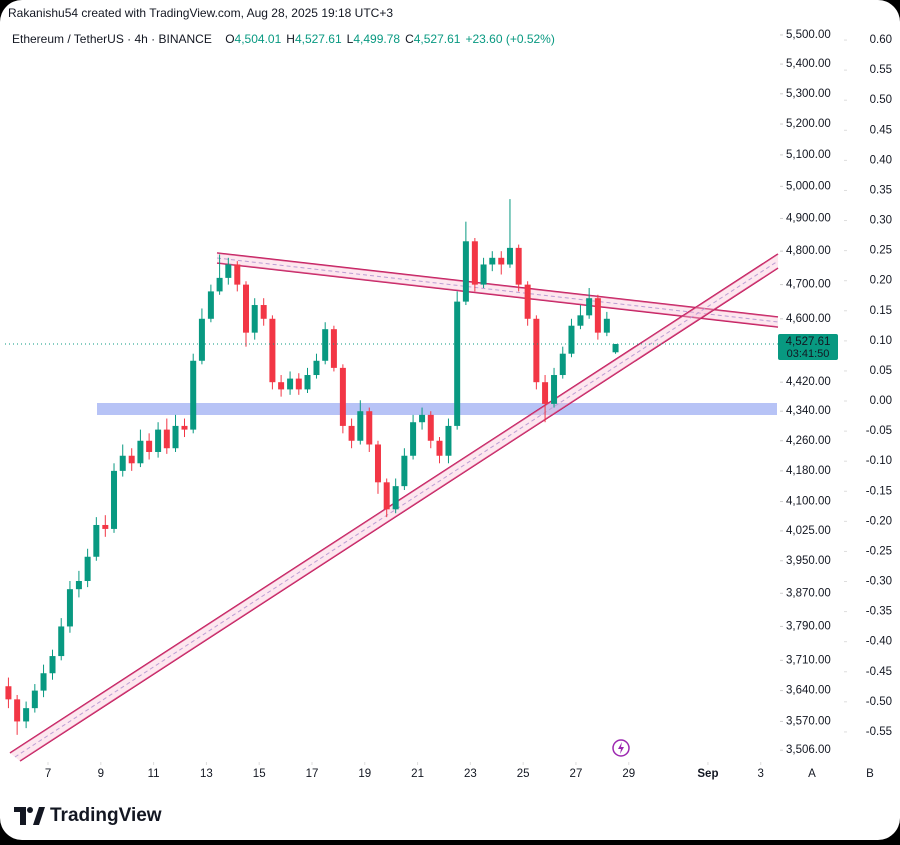  I want to click on y2-tick-label: -0.25, so click(879, 551).